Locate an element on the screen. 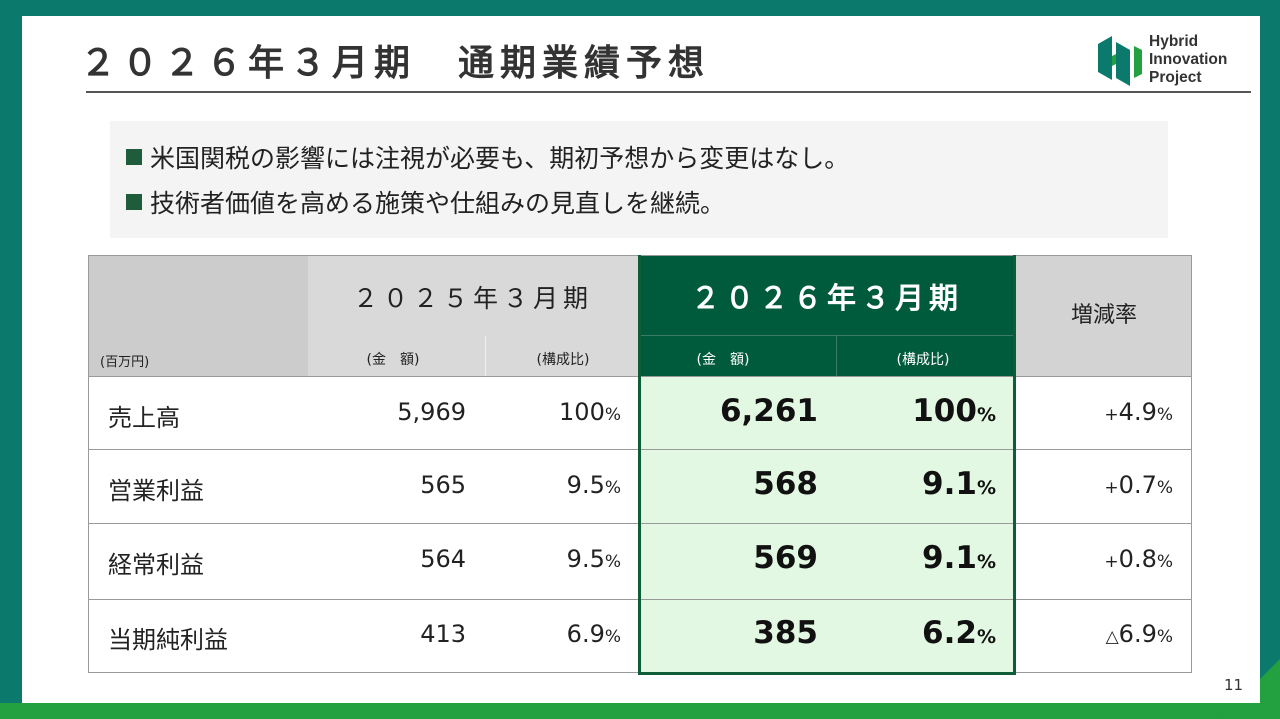 The height and width of the screenshot is (719, 1280). change-rate: +0.8% is located at coordinates (1138, 559).